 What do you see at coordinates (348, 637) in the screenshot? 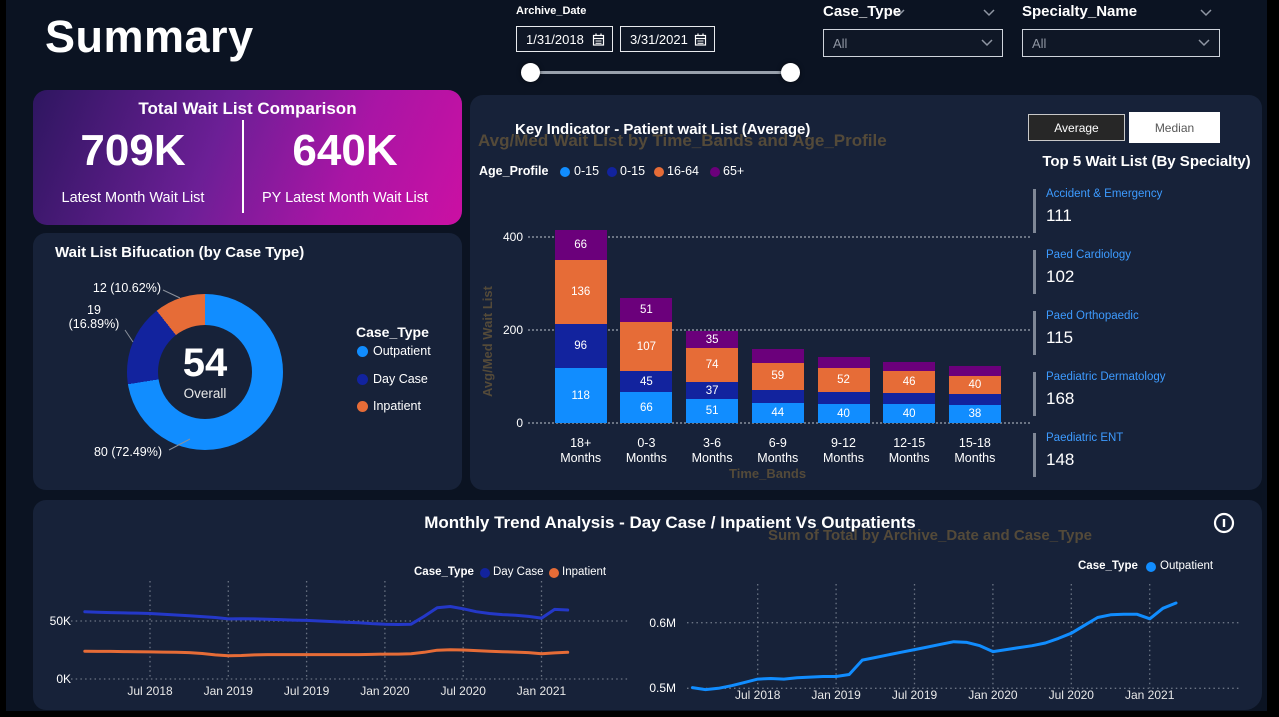
I see `daycase-inpatient-trend-chart` at bounding box center [348, 637].